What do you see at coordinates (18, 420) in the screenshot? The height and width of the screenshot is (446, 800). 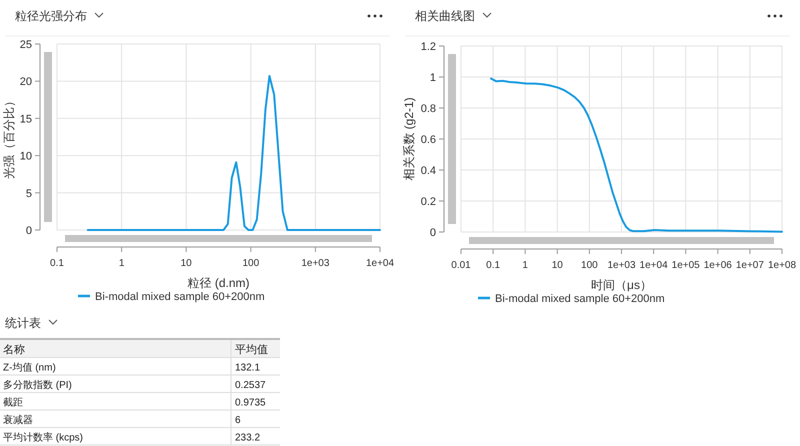 I see `text: 衰减器` at bounding box center [18, 420].